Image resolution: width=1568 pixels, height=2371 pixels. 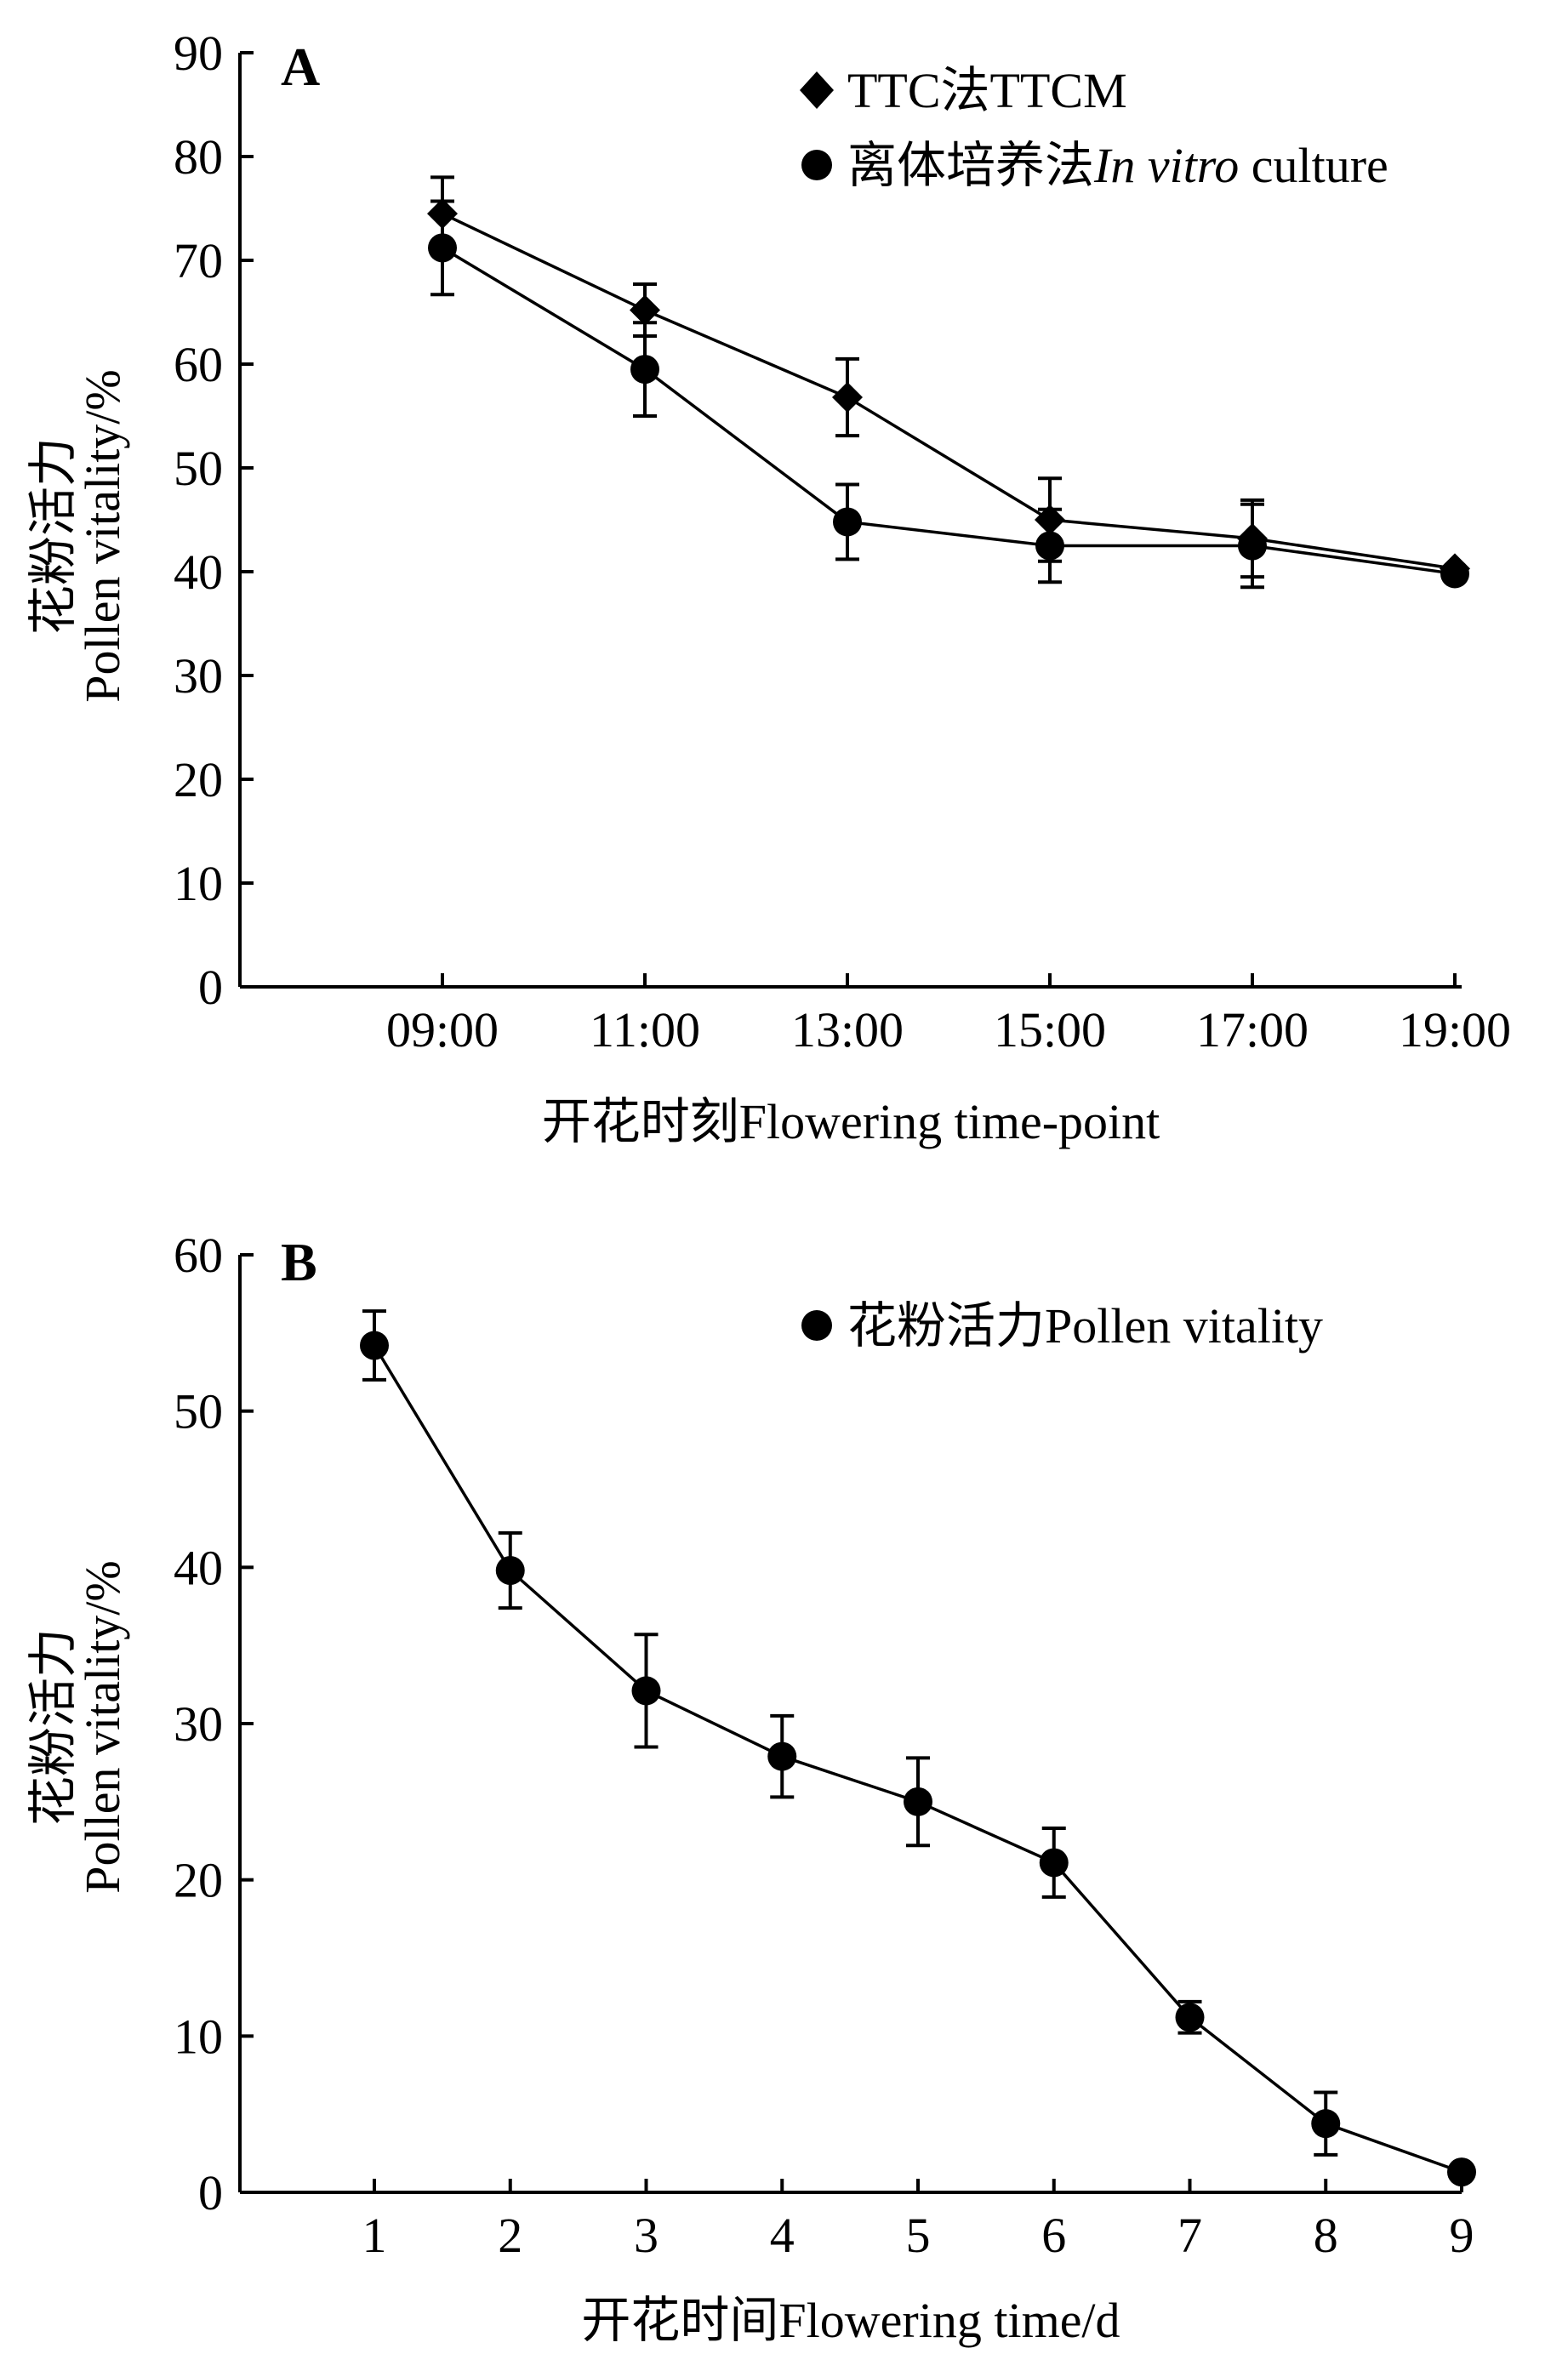 I want to click on x-tick-label: 3, so click(x=646, y=2235).